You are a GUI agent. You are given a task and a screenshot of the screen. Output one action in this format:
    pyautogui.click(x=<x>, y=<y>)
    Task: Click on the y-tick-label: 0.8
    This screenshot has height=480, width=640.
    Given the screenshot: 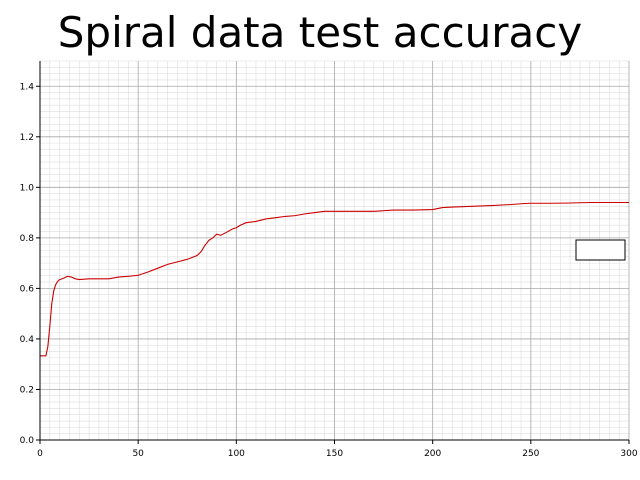 What is the action you would take?
    pyautogui.click(x=27, y=239)
    